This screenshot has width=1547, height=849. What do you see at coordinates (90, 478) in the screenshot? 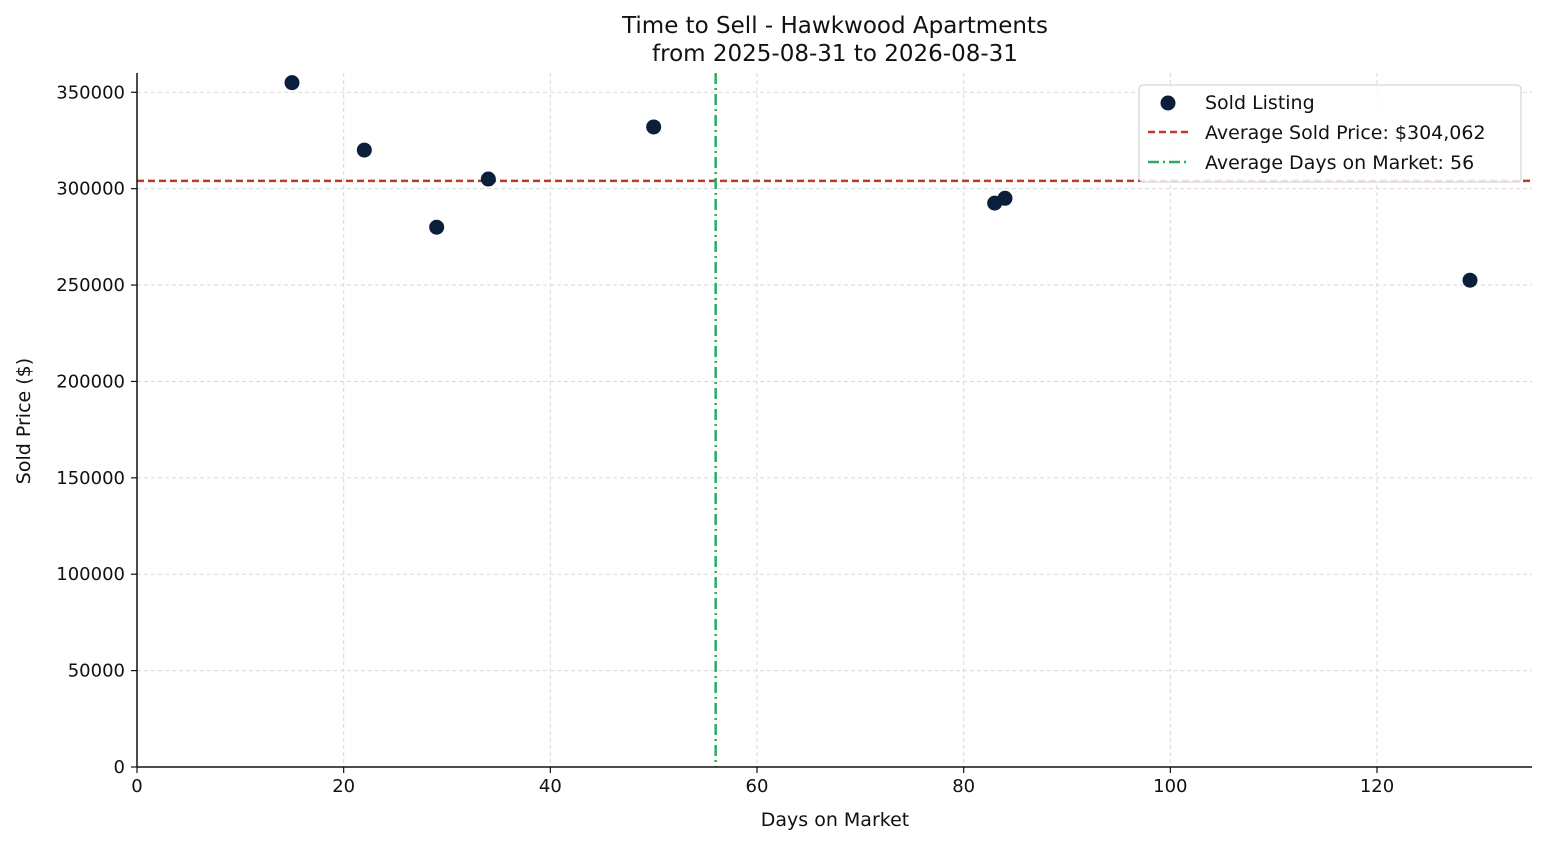
I see `y-tick-label: 150000` at bounding box center [90, 478].